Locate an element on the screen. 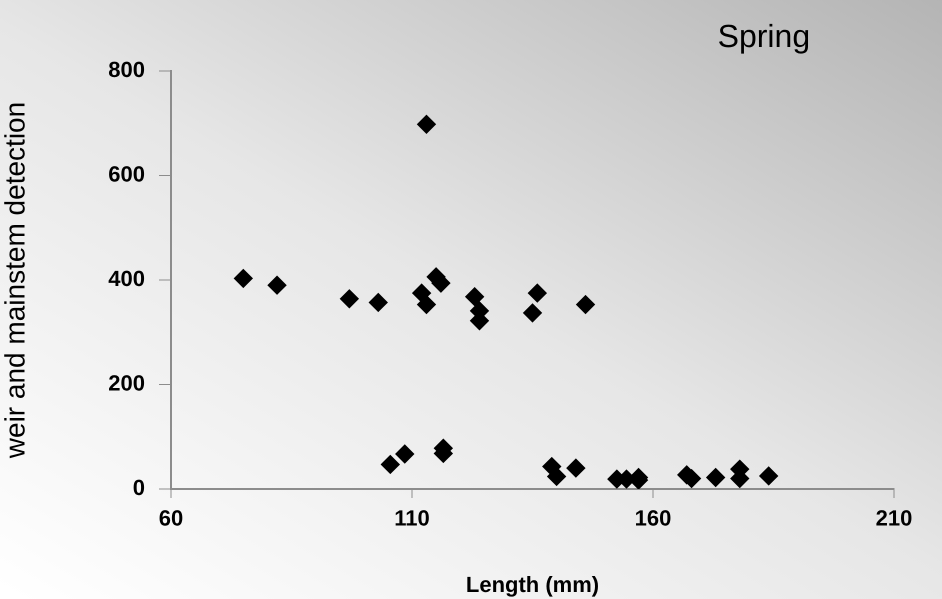 Image resolution: width=942 pixels, height=599 pixels. y-tick-label: 200 is located at coordinates (126, 383).